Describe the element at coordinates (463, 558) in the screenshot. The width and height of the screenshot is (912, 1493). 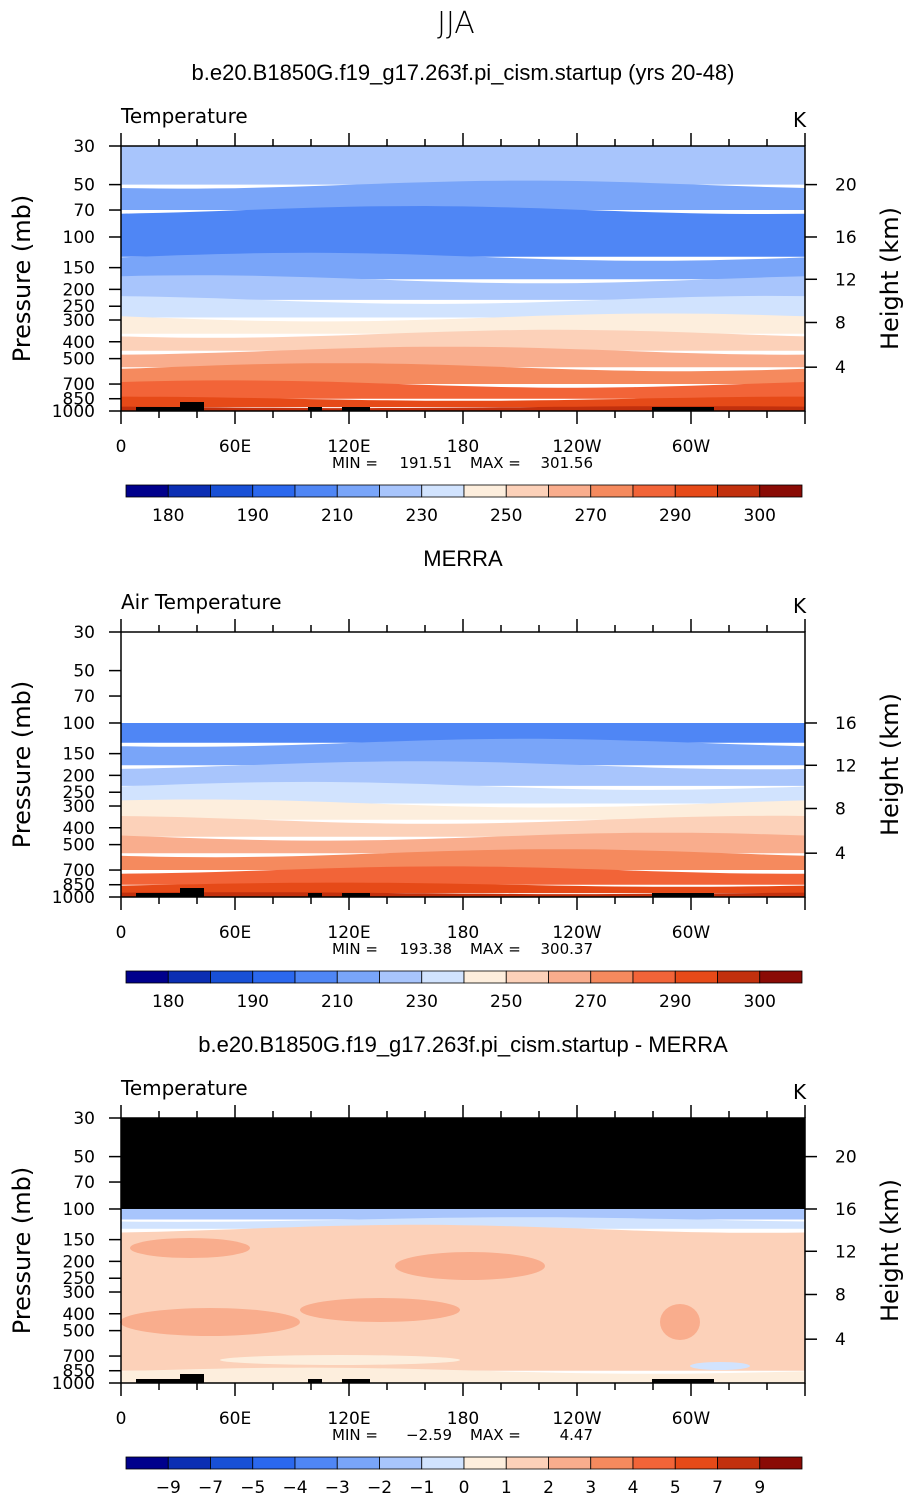
I see `panel-title: MERRA` at that location.